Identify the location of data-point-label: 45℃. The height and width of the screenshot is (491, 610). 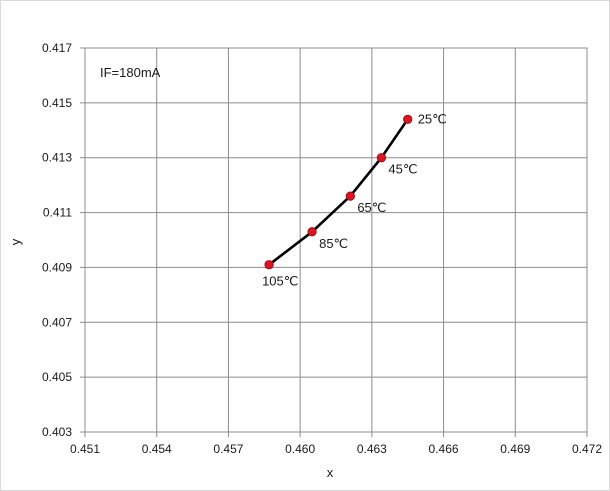
(402, 169).